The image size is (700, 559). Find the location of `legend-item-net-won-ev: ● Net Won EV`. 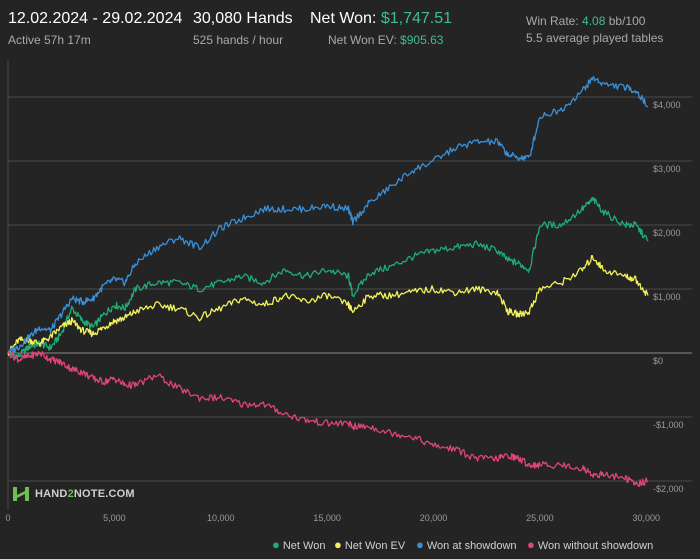

legend-item-net-won-ev: ● Net Won EV is located at coordinates (369, 544).